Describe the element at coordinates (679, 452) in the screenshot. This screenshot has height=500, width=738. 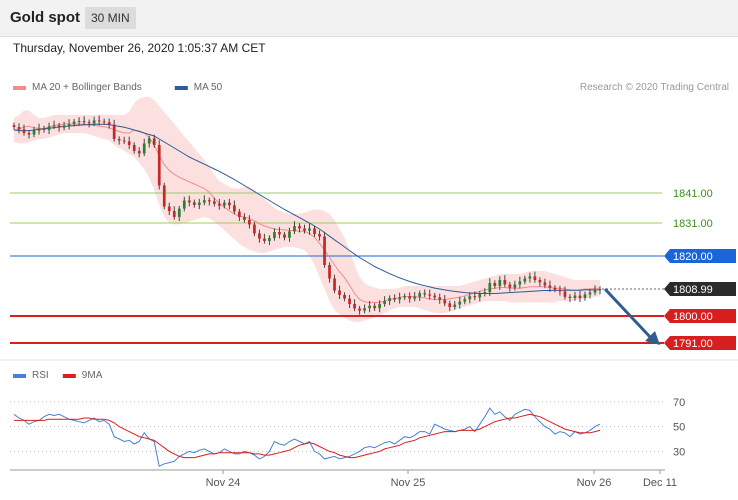
I see `rsi-tick-2: 30` at that location.